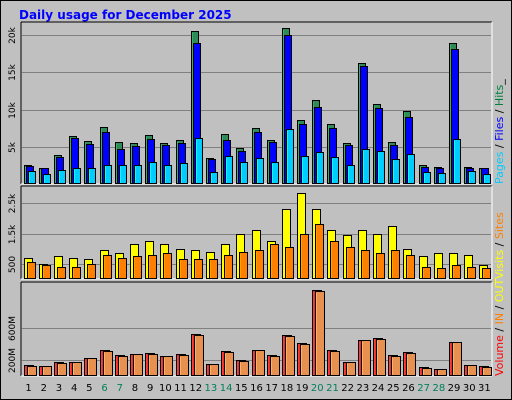 The width and height of the screenshot is (512, 400). What do you see at coordinates (438, 388) in the screenshot?
I see `x-tick-label-day-28: 28` at bounding box center [438, 388].